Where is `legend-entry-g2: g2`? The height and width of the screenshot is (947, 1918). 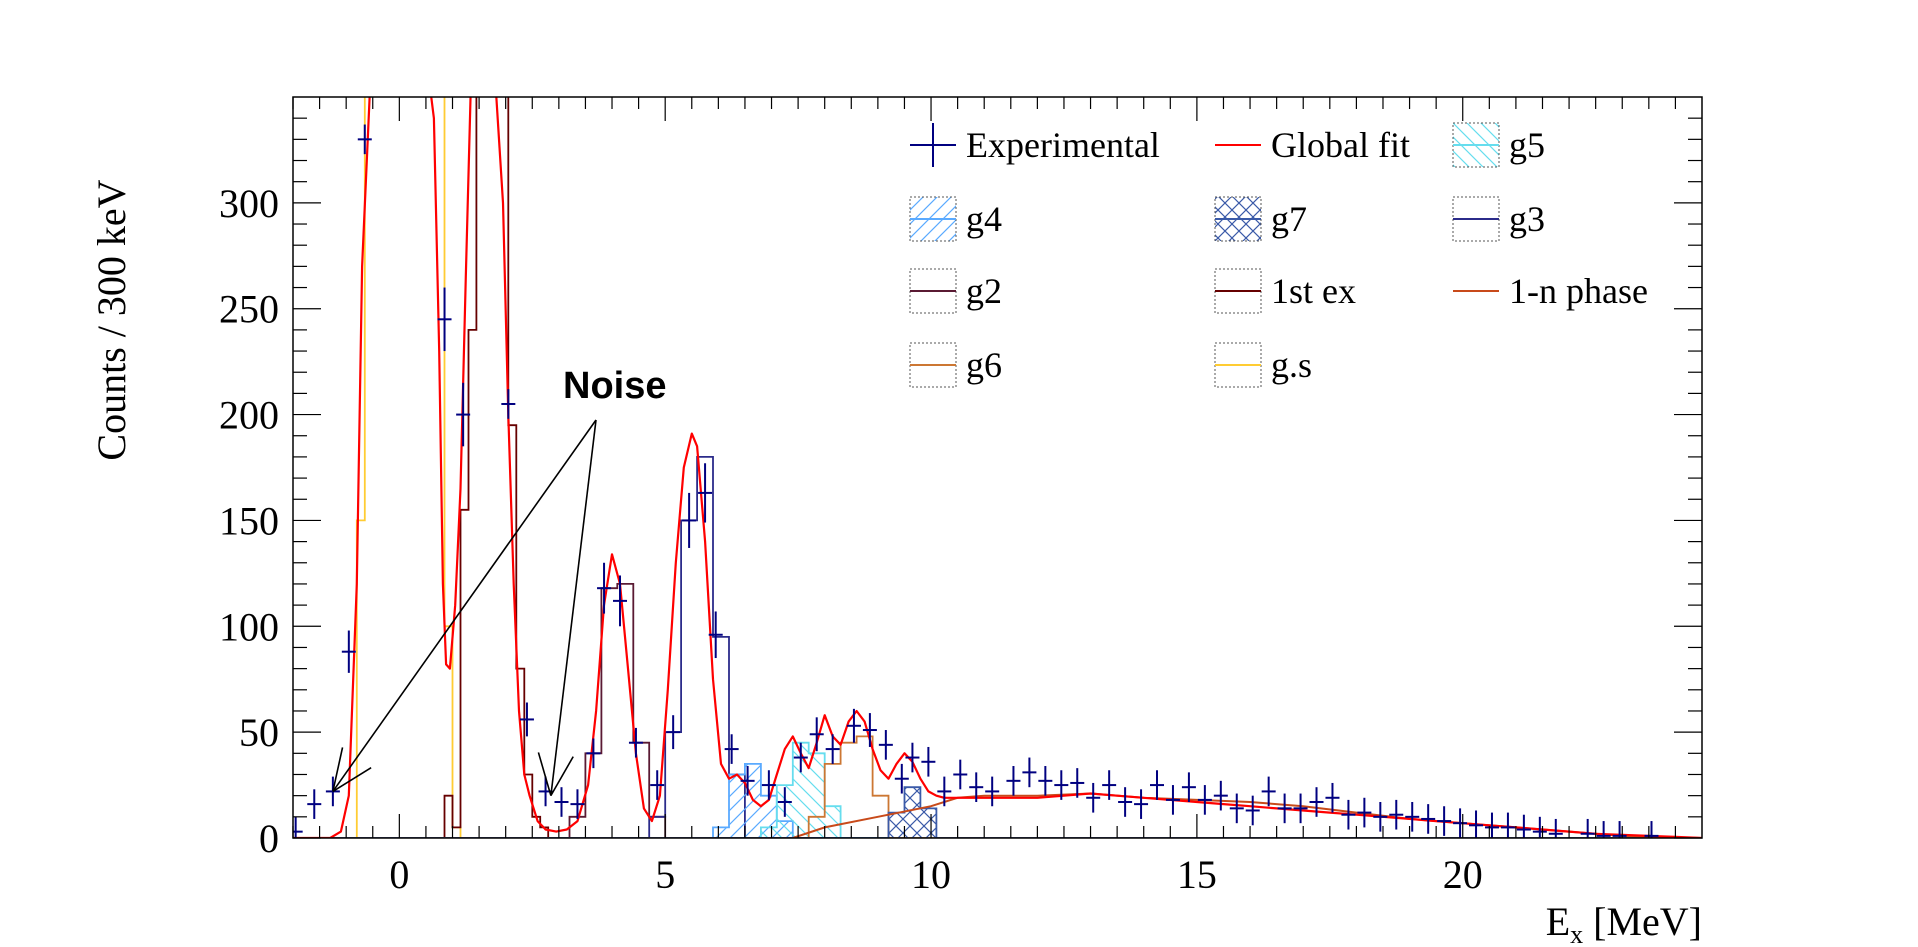
legend-entry-g2: g2 is located at coordinates (955, 291).